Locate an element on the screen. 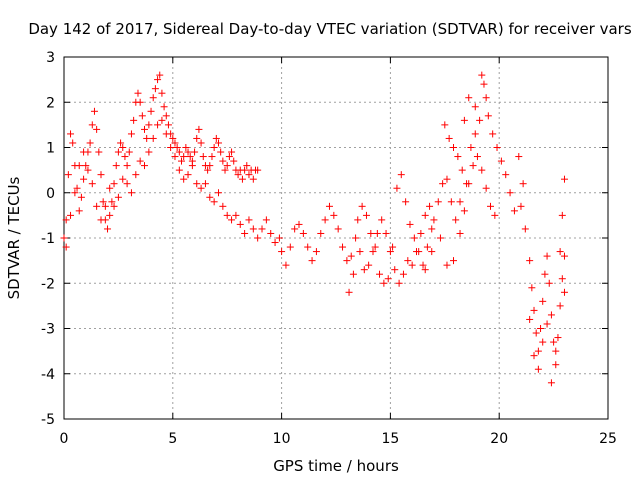 The width and height of the screenshot is (640, 480). x-tick-label: 5 is located at coordinates (172, 439).